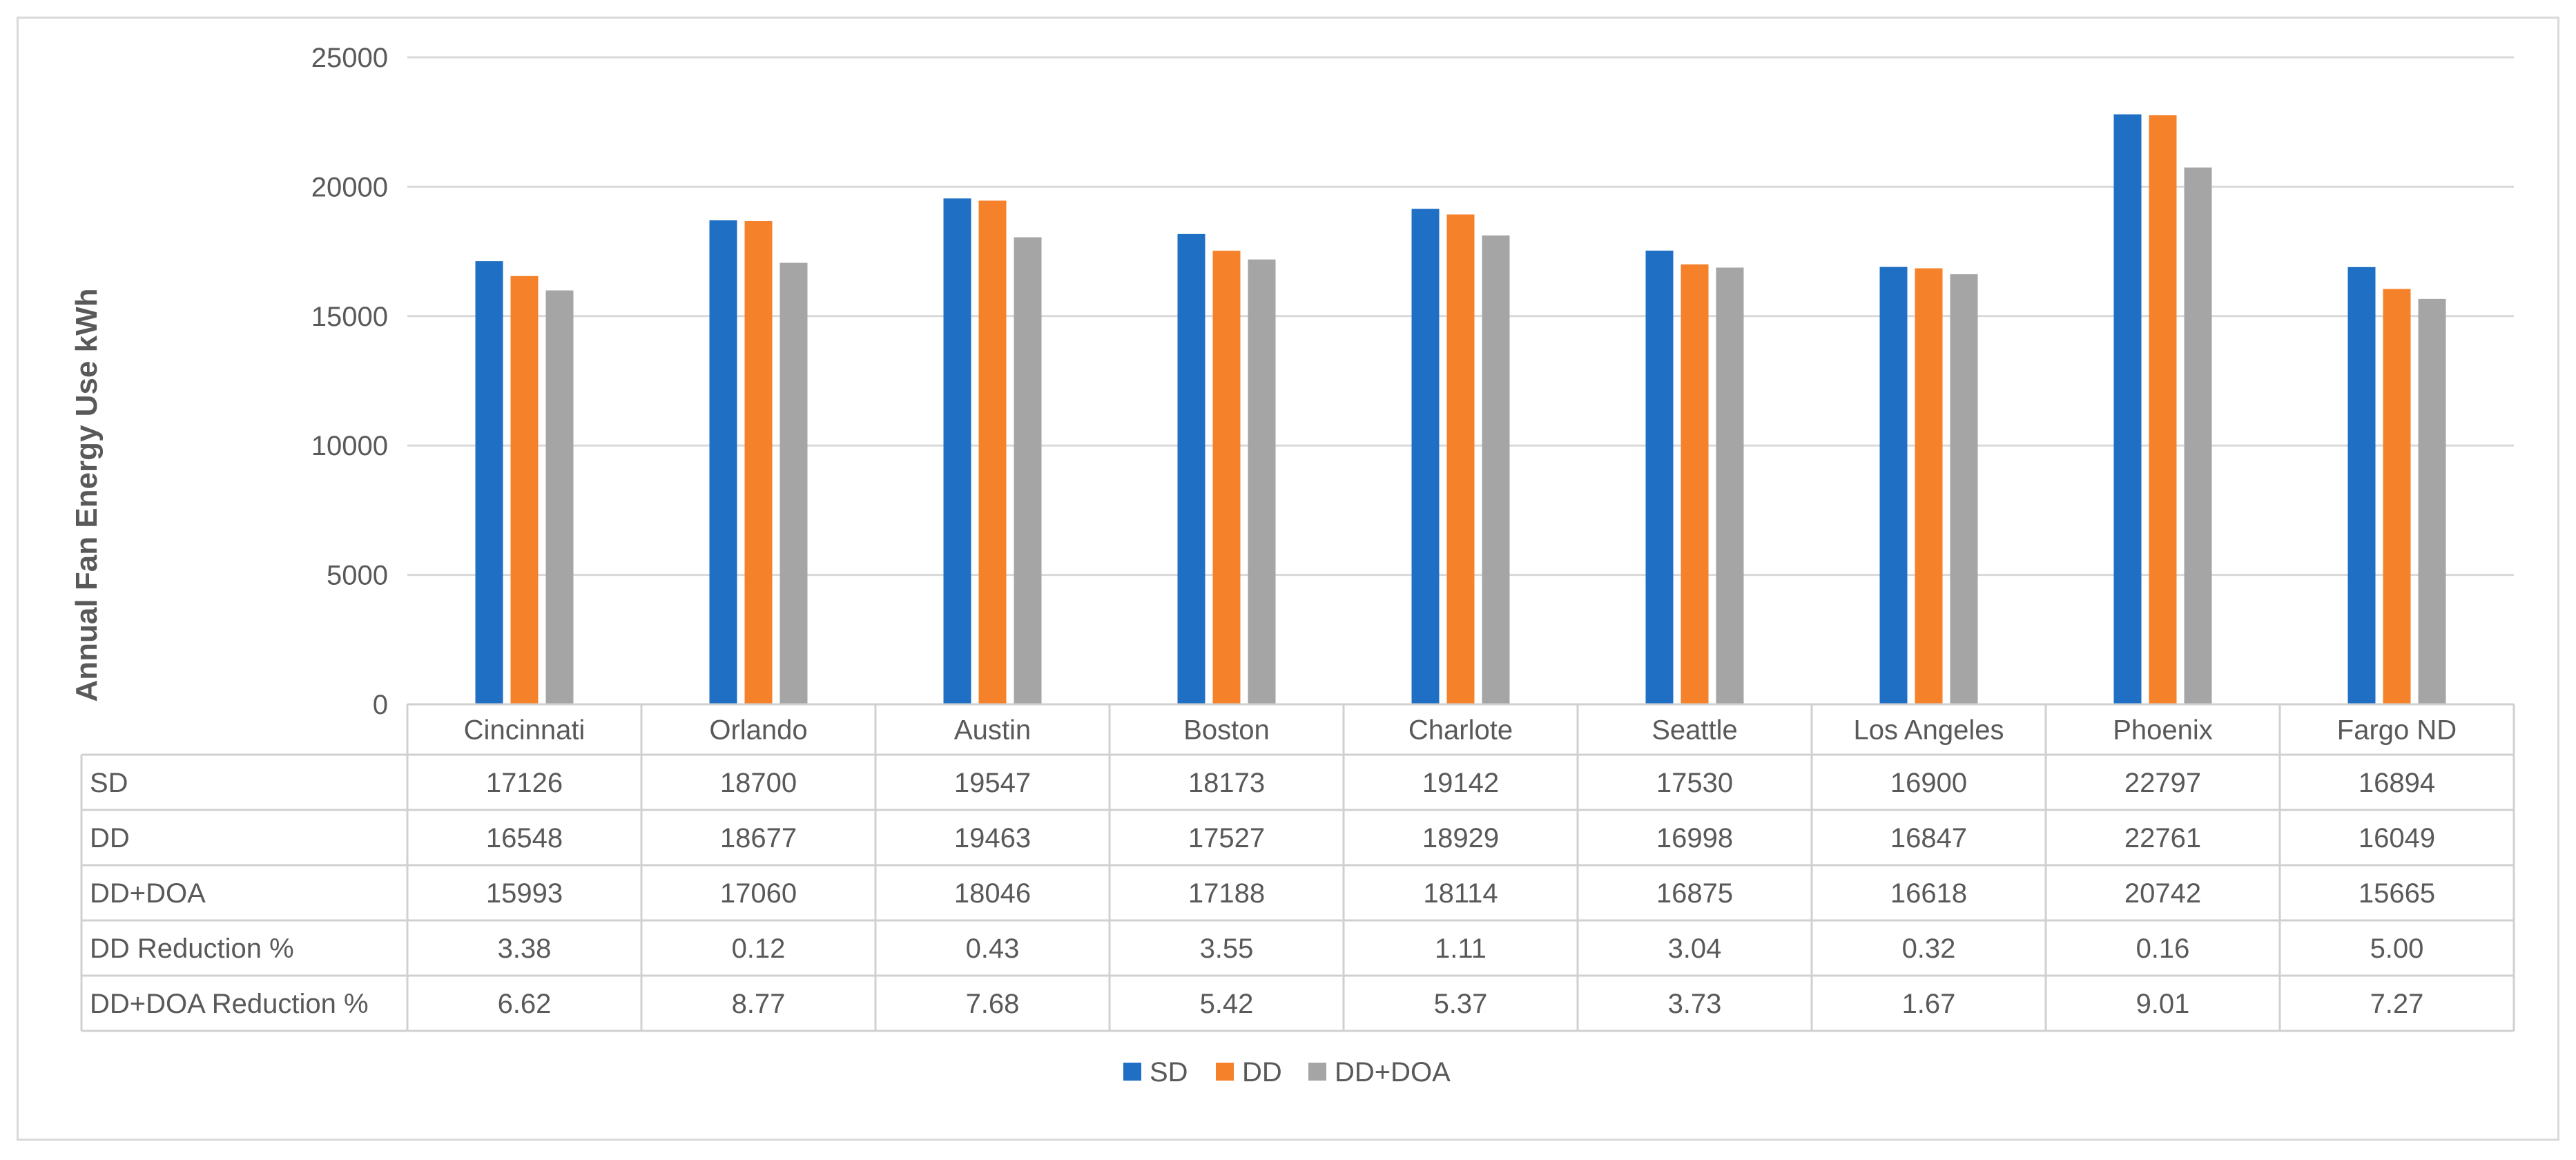  Describe the element at coordinates (524, 730) in the screenshot. I see `x-category-label: Cincinnati` at that location.